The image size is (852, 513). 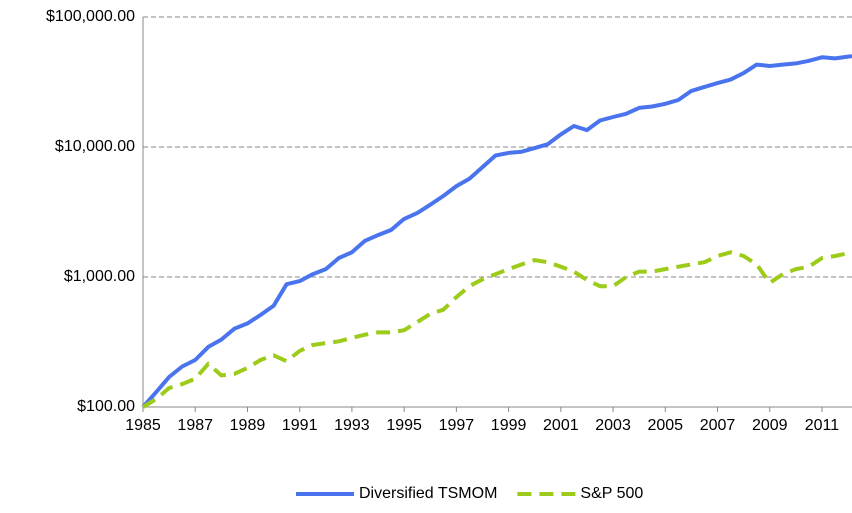 I want to click on y-tick-label: $10,000.00, so click(x=95, y=146).